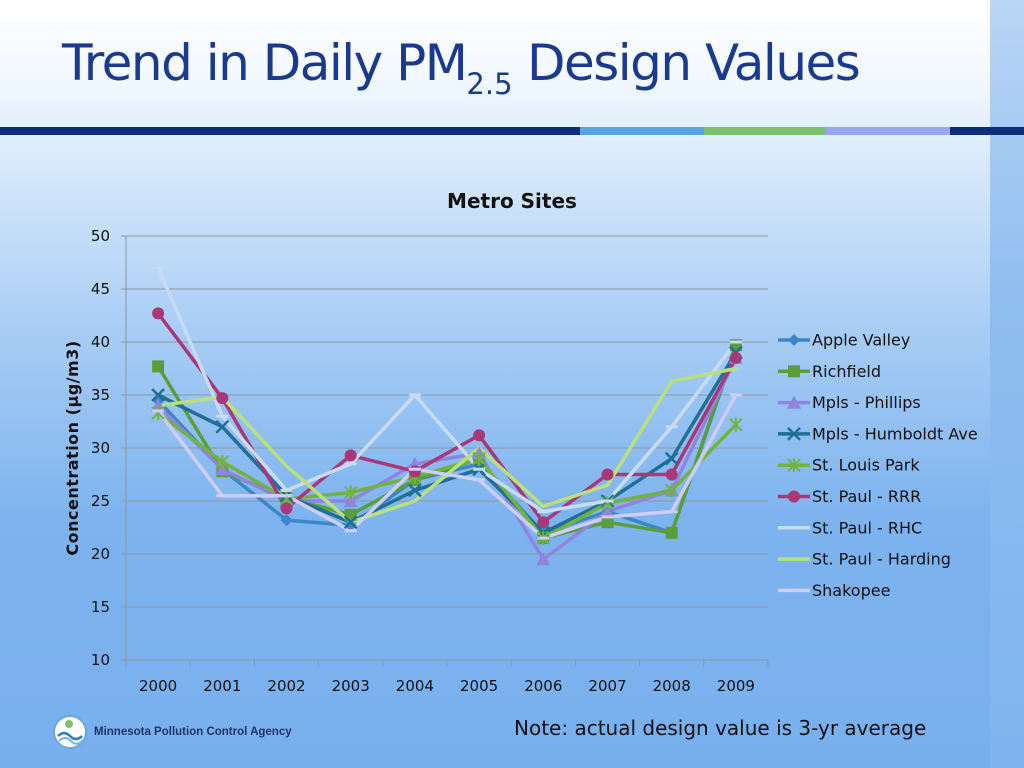  Describe the element at coordinates (607, 686) in the screenshot. I see `x-tick-label: 2007` at that location.